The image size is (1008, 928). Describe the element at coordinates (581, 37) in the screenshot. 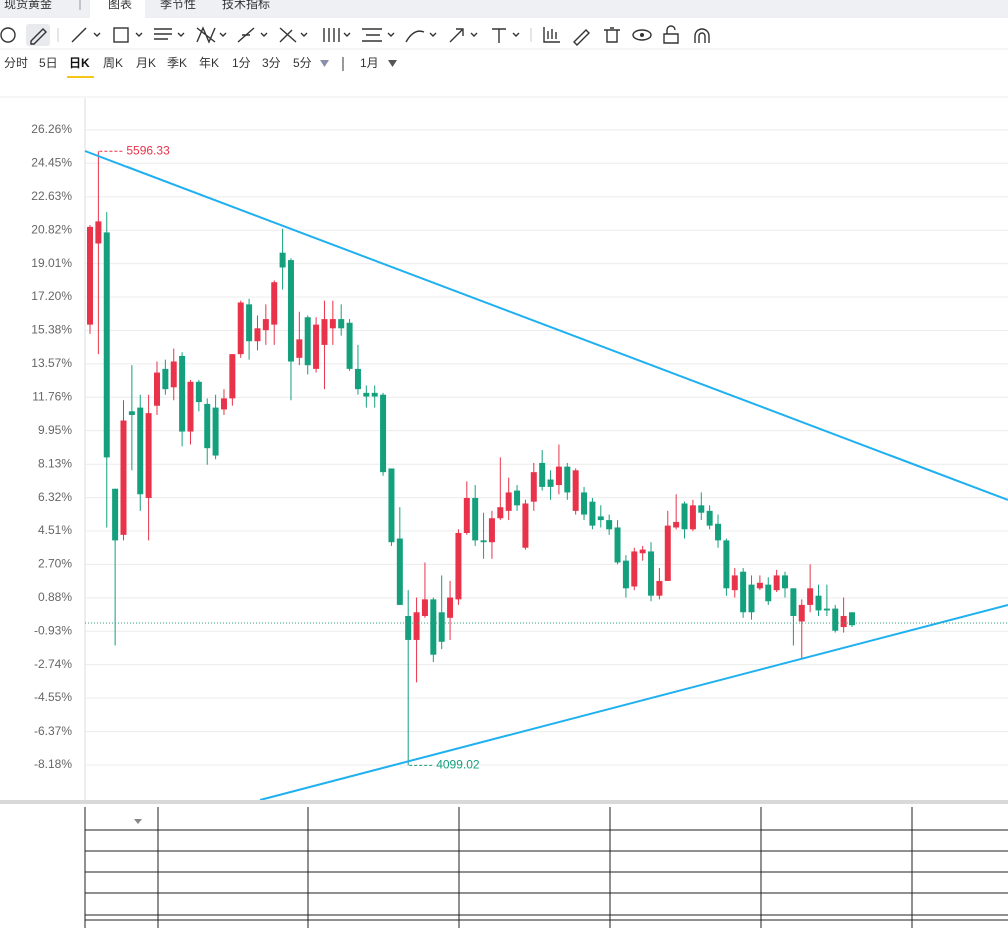

I see `edit-tool` at that location.